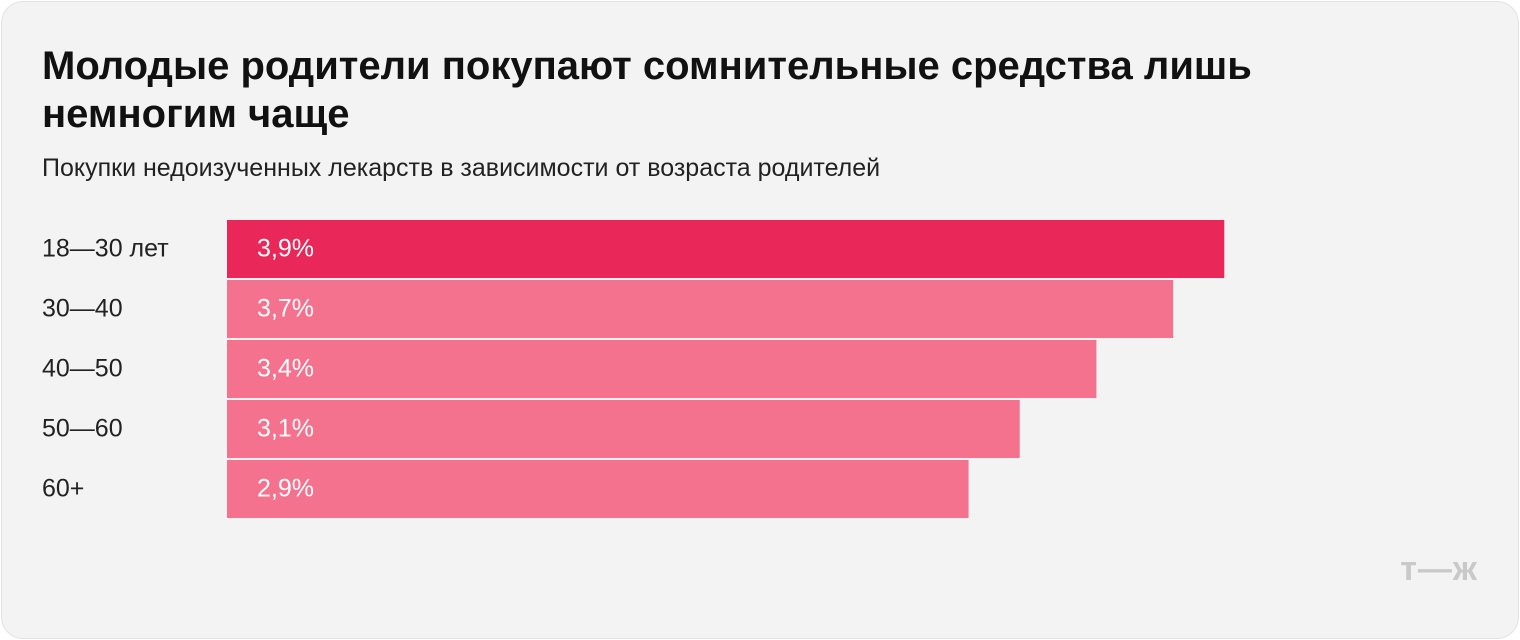 The width and height of the screenshot is (1520, 640). I want to click on category-label: 50—60, so click(82, 429).